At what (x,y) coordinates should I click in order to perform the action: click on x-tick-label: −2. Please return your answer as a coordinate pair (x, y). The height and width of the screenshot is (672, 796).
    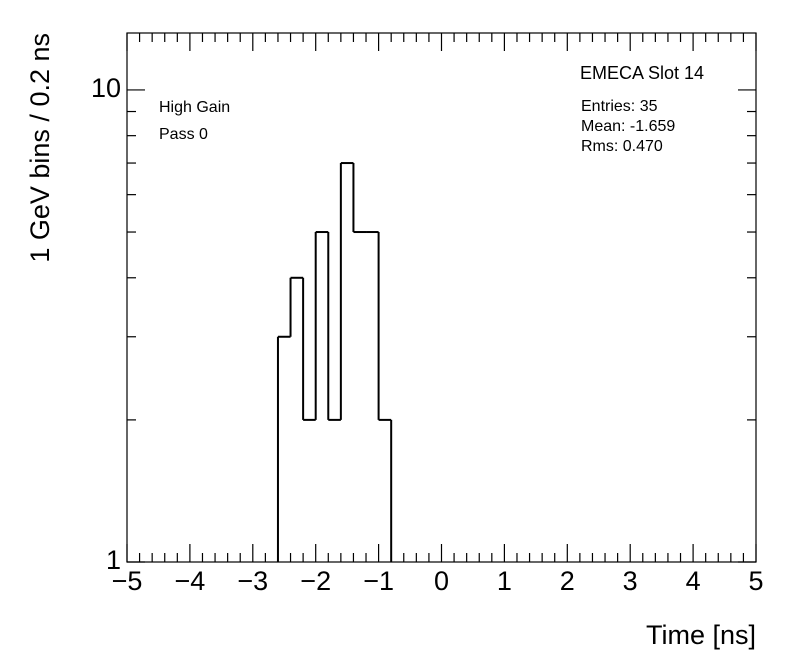
    Looking at the image, I should click on (315, 581).